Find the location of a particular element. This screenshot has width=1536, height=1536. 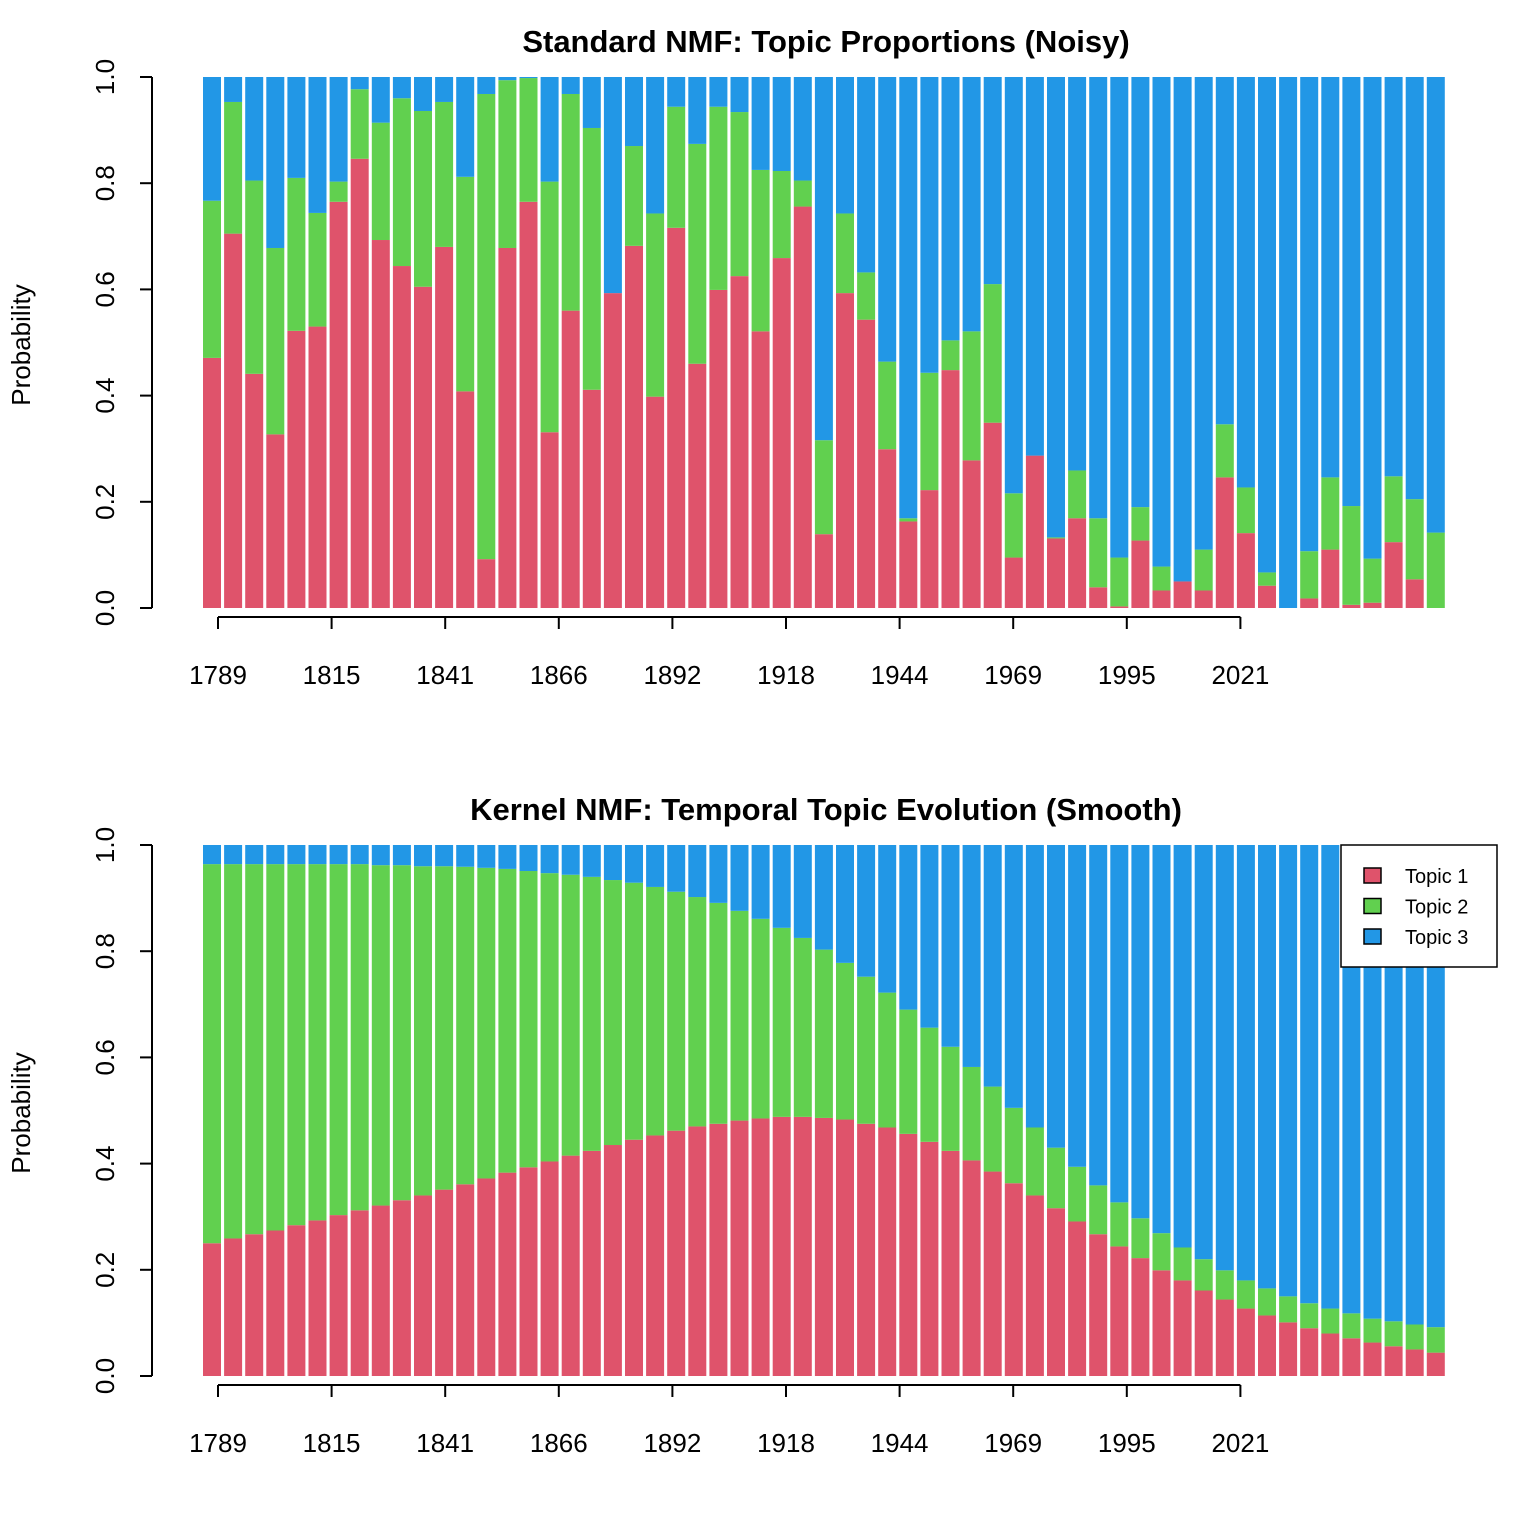

x-tick-label: 1866 is located at coordinates (559, 1443).